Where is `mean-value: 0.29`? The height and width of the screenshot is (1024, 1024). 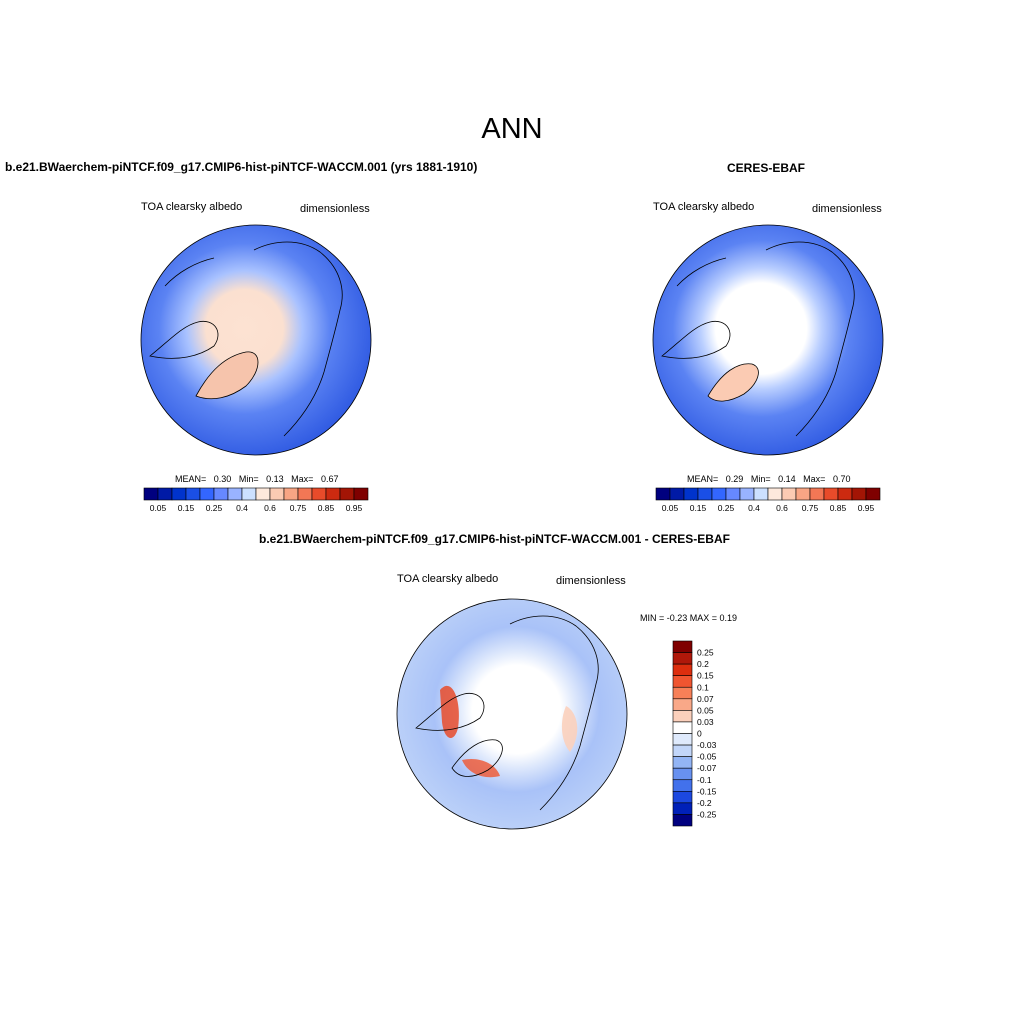 mean-value: 0.29 is located at coordinates (734, 479).